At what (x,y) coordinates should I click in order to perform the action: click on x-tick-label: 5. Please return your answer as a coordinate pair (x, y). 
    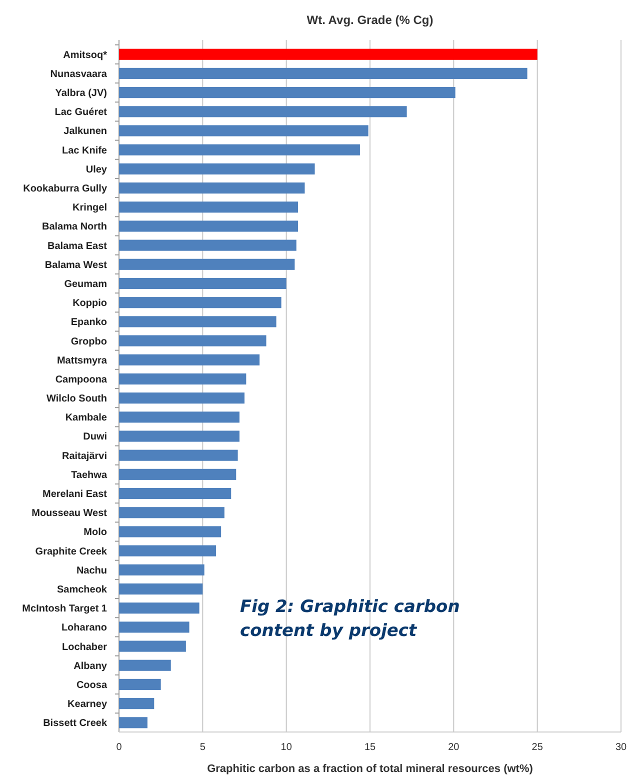
    Looking at the image, I should click on (203, 747).